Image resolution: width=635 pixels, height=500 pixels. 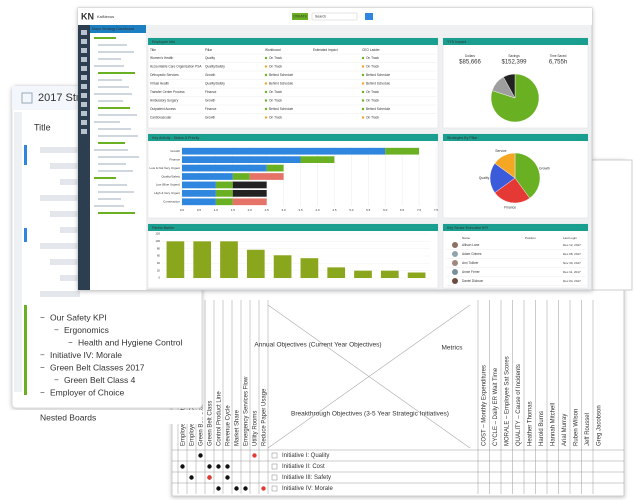 I want to click on person-name: Annie Ferrer, so click(x=471, y=272).